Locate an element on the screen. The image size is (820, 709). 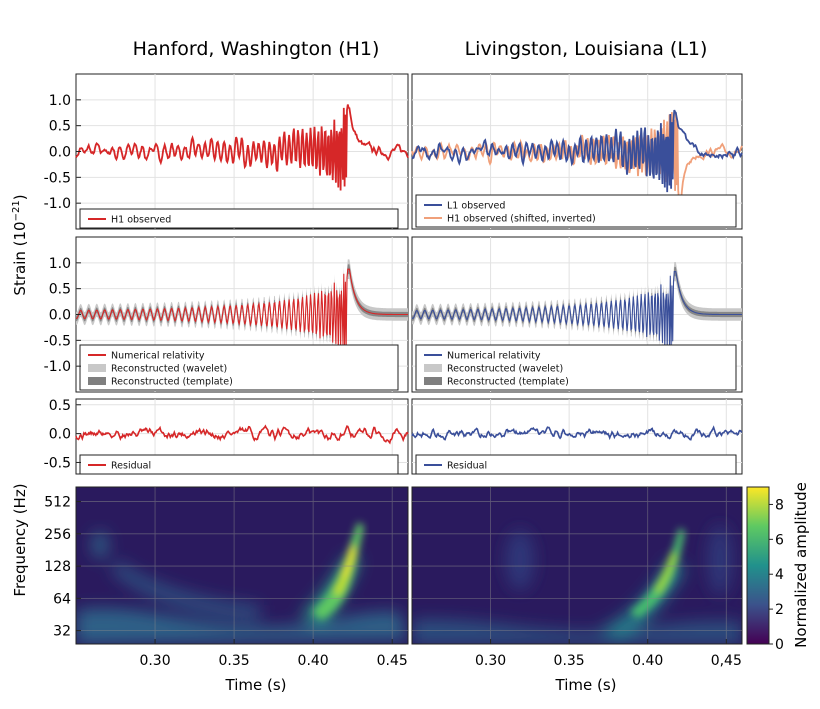
trace-l1-observed is located at coordinates (577, 151).